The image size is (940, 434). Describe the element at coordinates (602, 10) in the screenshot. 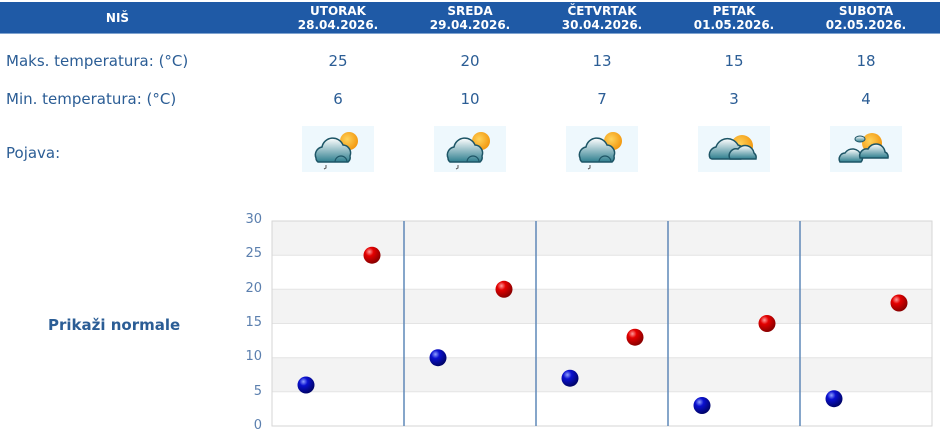

I see `day-name: ČETVRTAK` at that location.